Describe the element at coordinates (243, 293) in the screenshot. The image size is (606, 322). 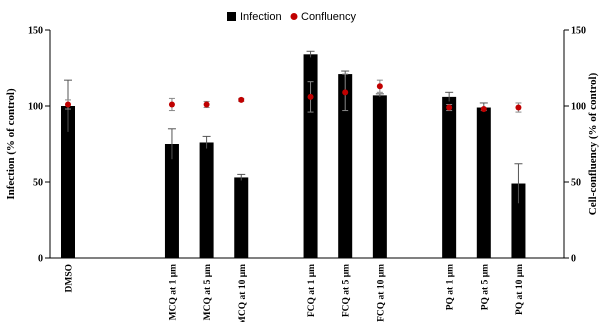
I see `x-tick-label: MCQ at 10 μm` at that location.